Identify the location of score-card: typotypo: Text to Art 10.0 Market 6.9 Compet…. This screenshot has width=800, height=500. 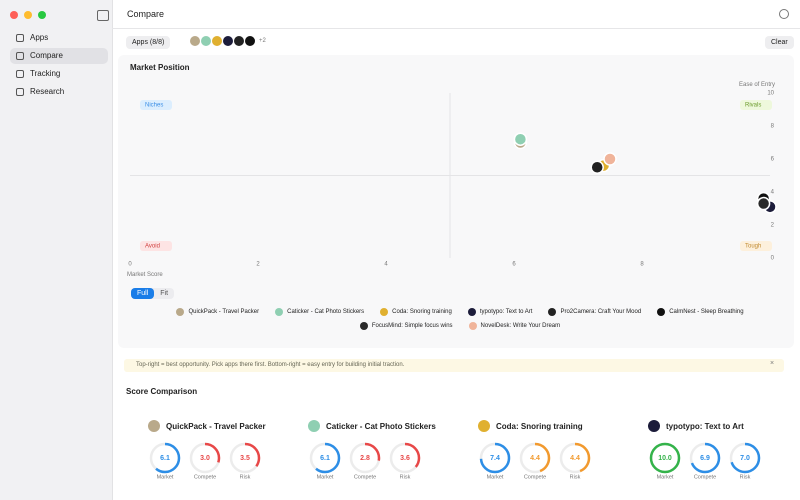
(718, 455).